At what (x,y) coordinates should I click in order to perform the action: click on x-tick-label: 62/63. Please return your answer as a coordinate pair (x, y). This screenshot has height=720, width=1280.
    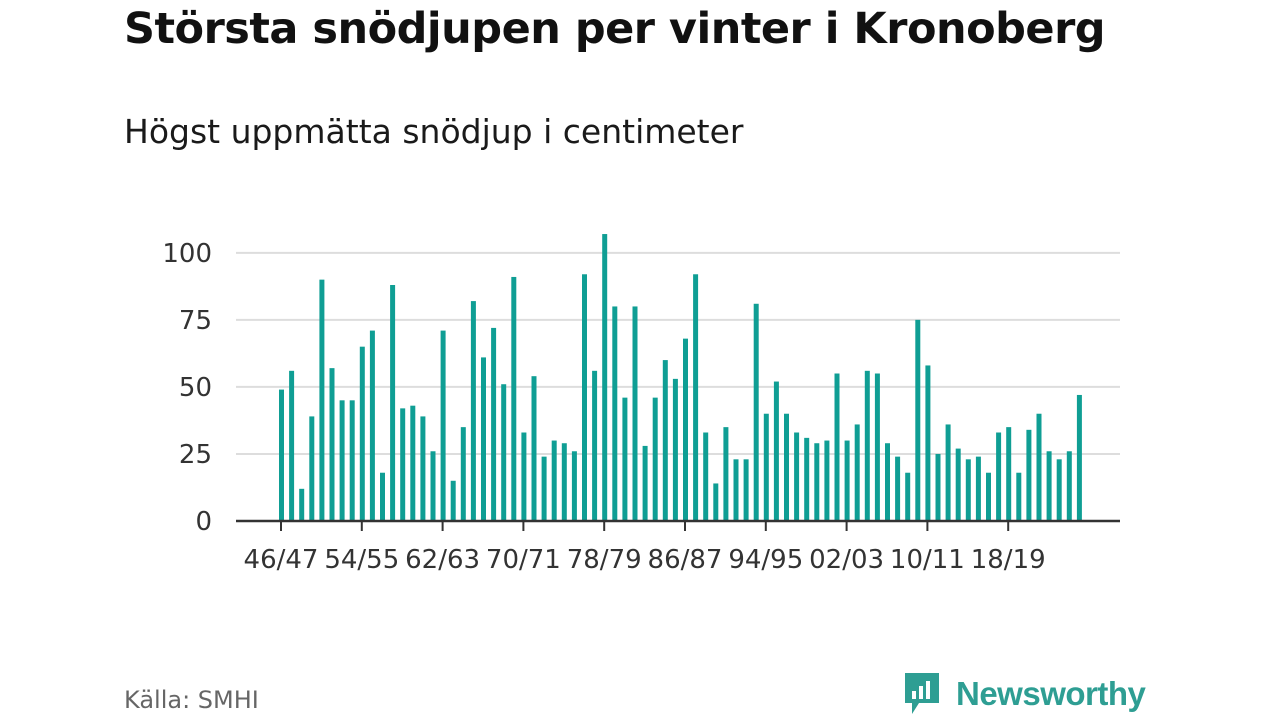
    Looking at the image, I should click on (442, 560).